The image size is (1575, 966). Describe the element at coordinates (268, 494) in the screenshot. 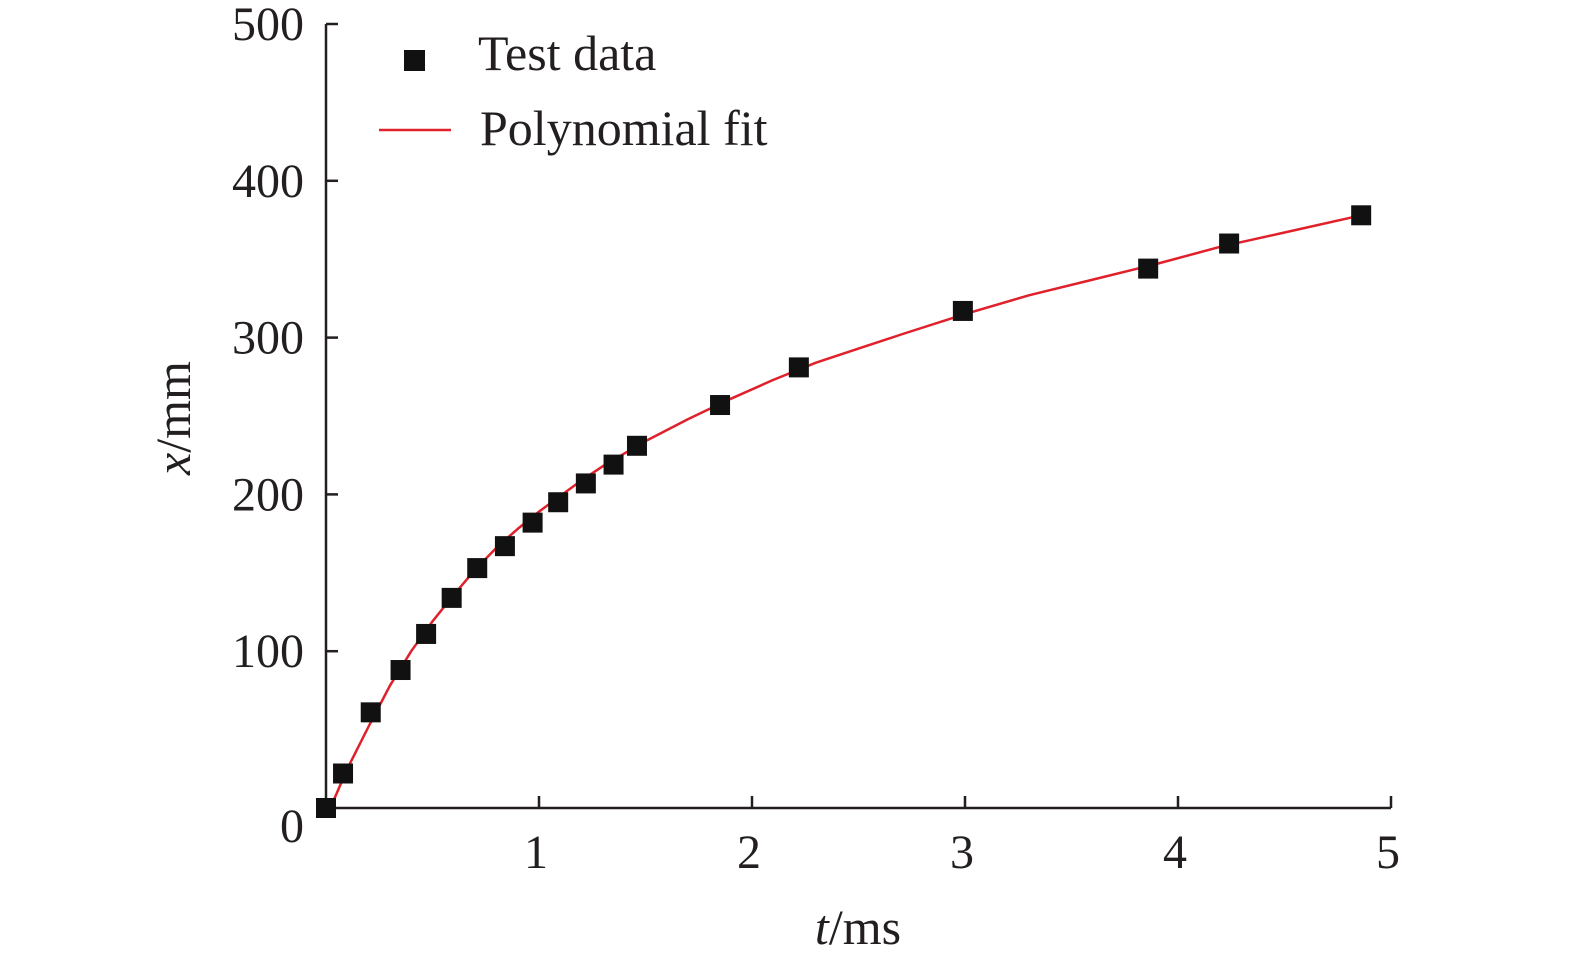

I see `y-tick-label: 200` at that location.